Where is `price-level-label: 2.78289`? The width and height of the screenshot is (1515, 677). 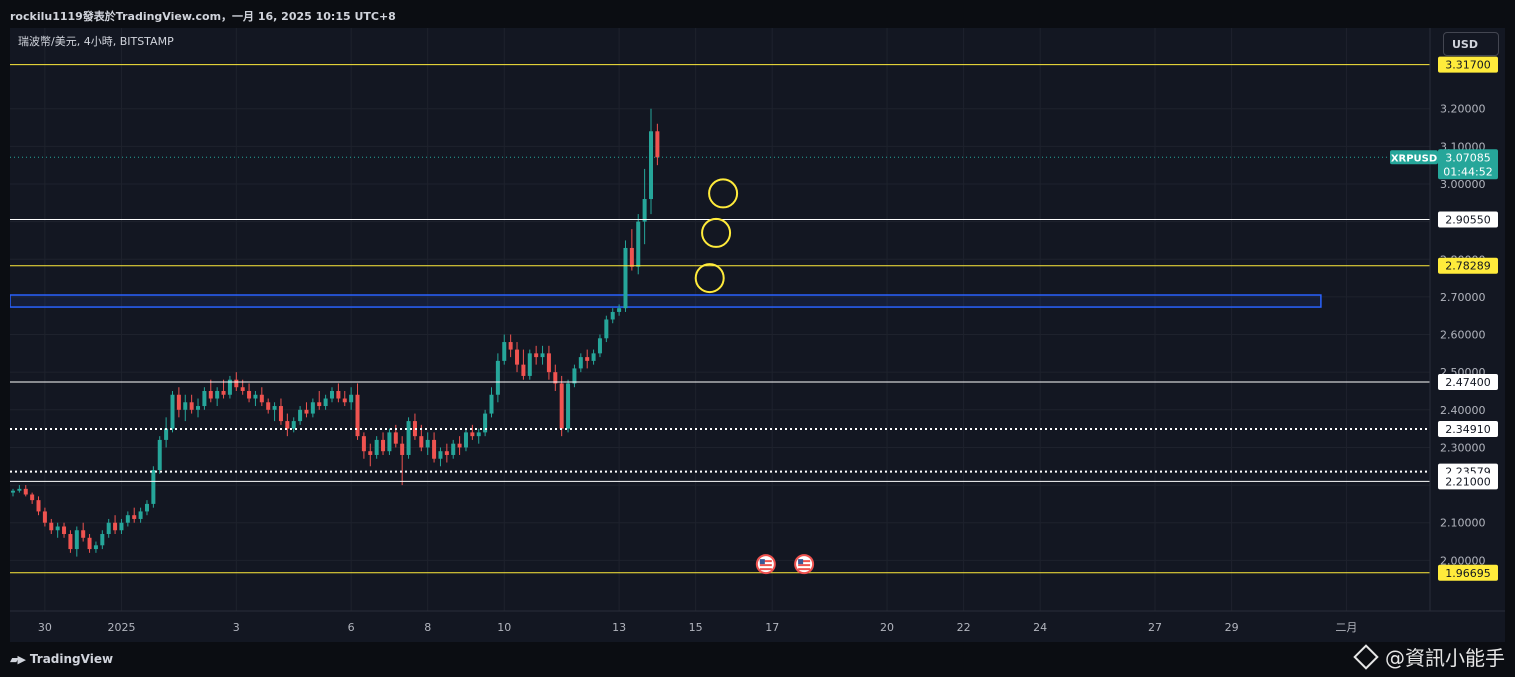
price-level-label: 2.78289 is located at coordinates (1468, 266).